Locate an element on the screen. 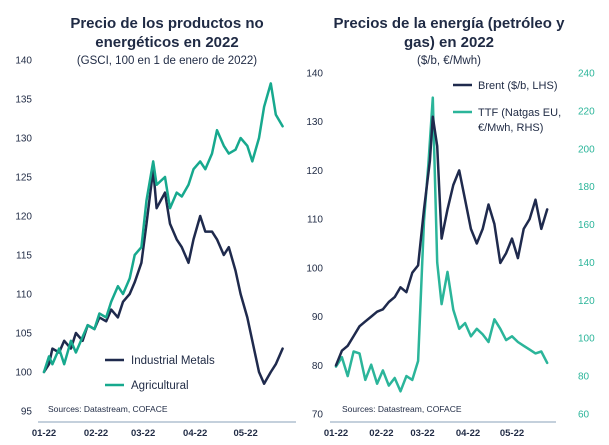 The image size is (609, 445). right-chart-left-y-tick-label: 110 is located at coordinates (315, 220).